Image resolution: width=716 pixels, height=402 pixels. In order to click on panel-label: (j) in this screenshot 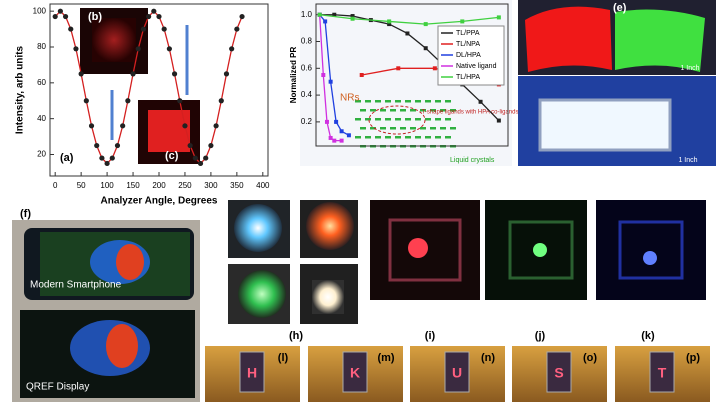, I will do `click(540, 336)`.